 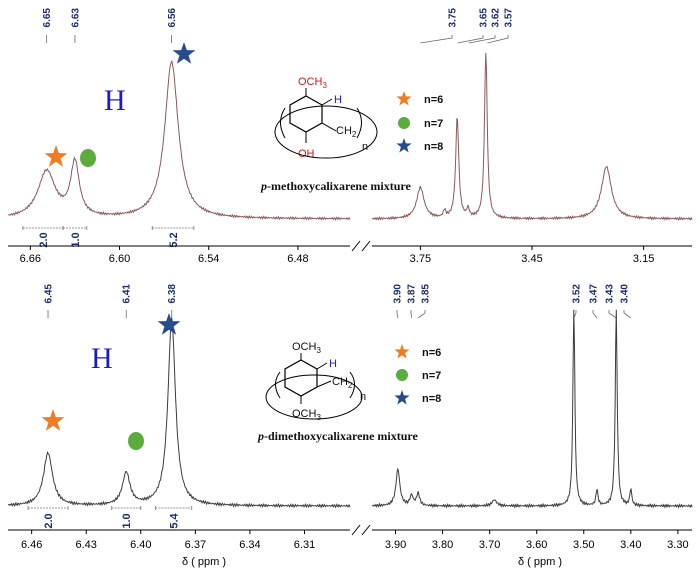 I want to click on peak-label: 3.47, so click(x=594, y=294).